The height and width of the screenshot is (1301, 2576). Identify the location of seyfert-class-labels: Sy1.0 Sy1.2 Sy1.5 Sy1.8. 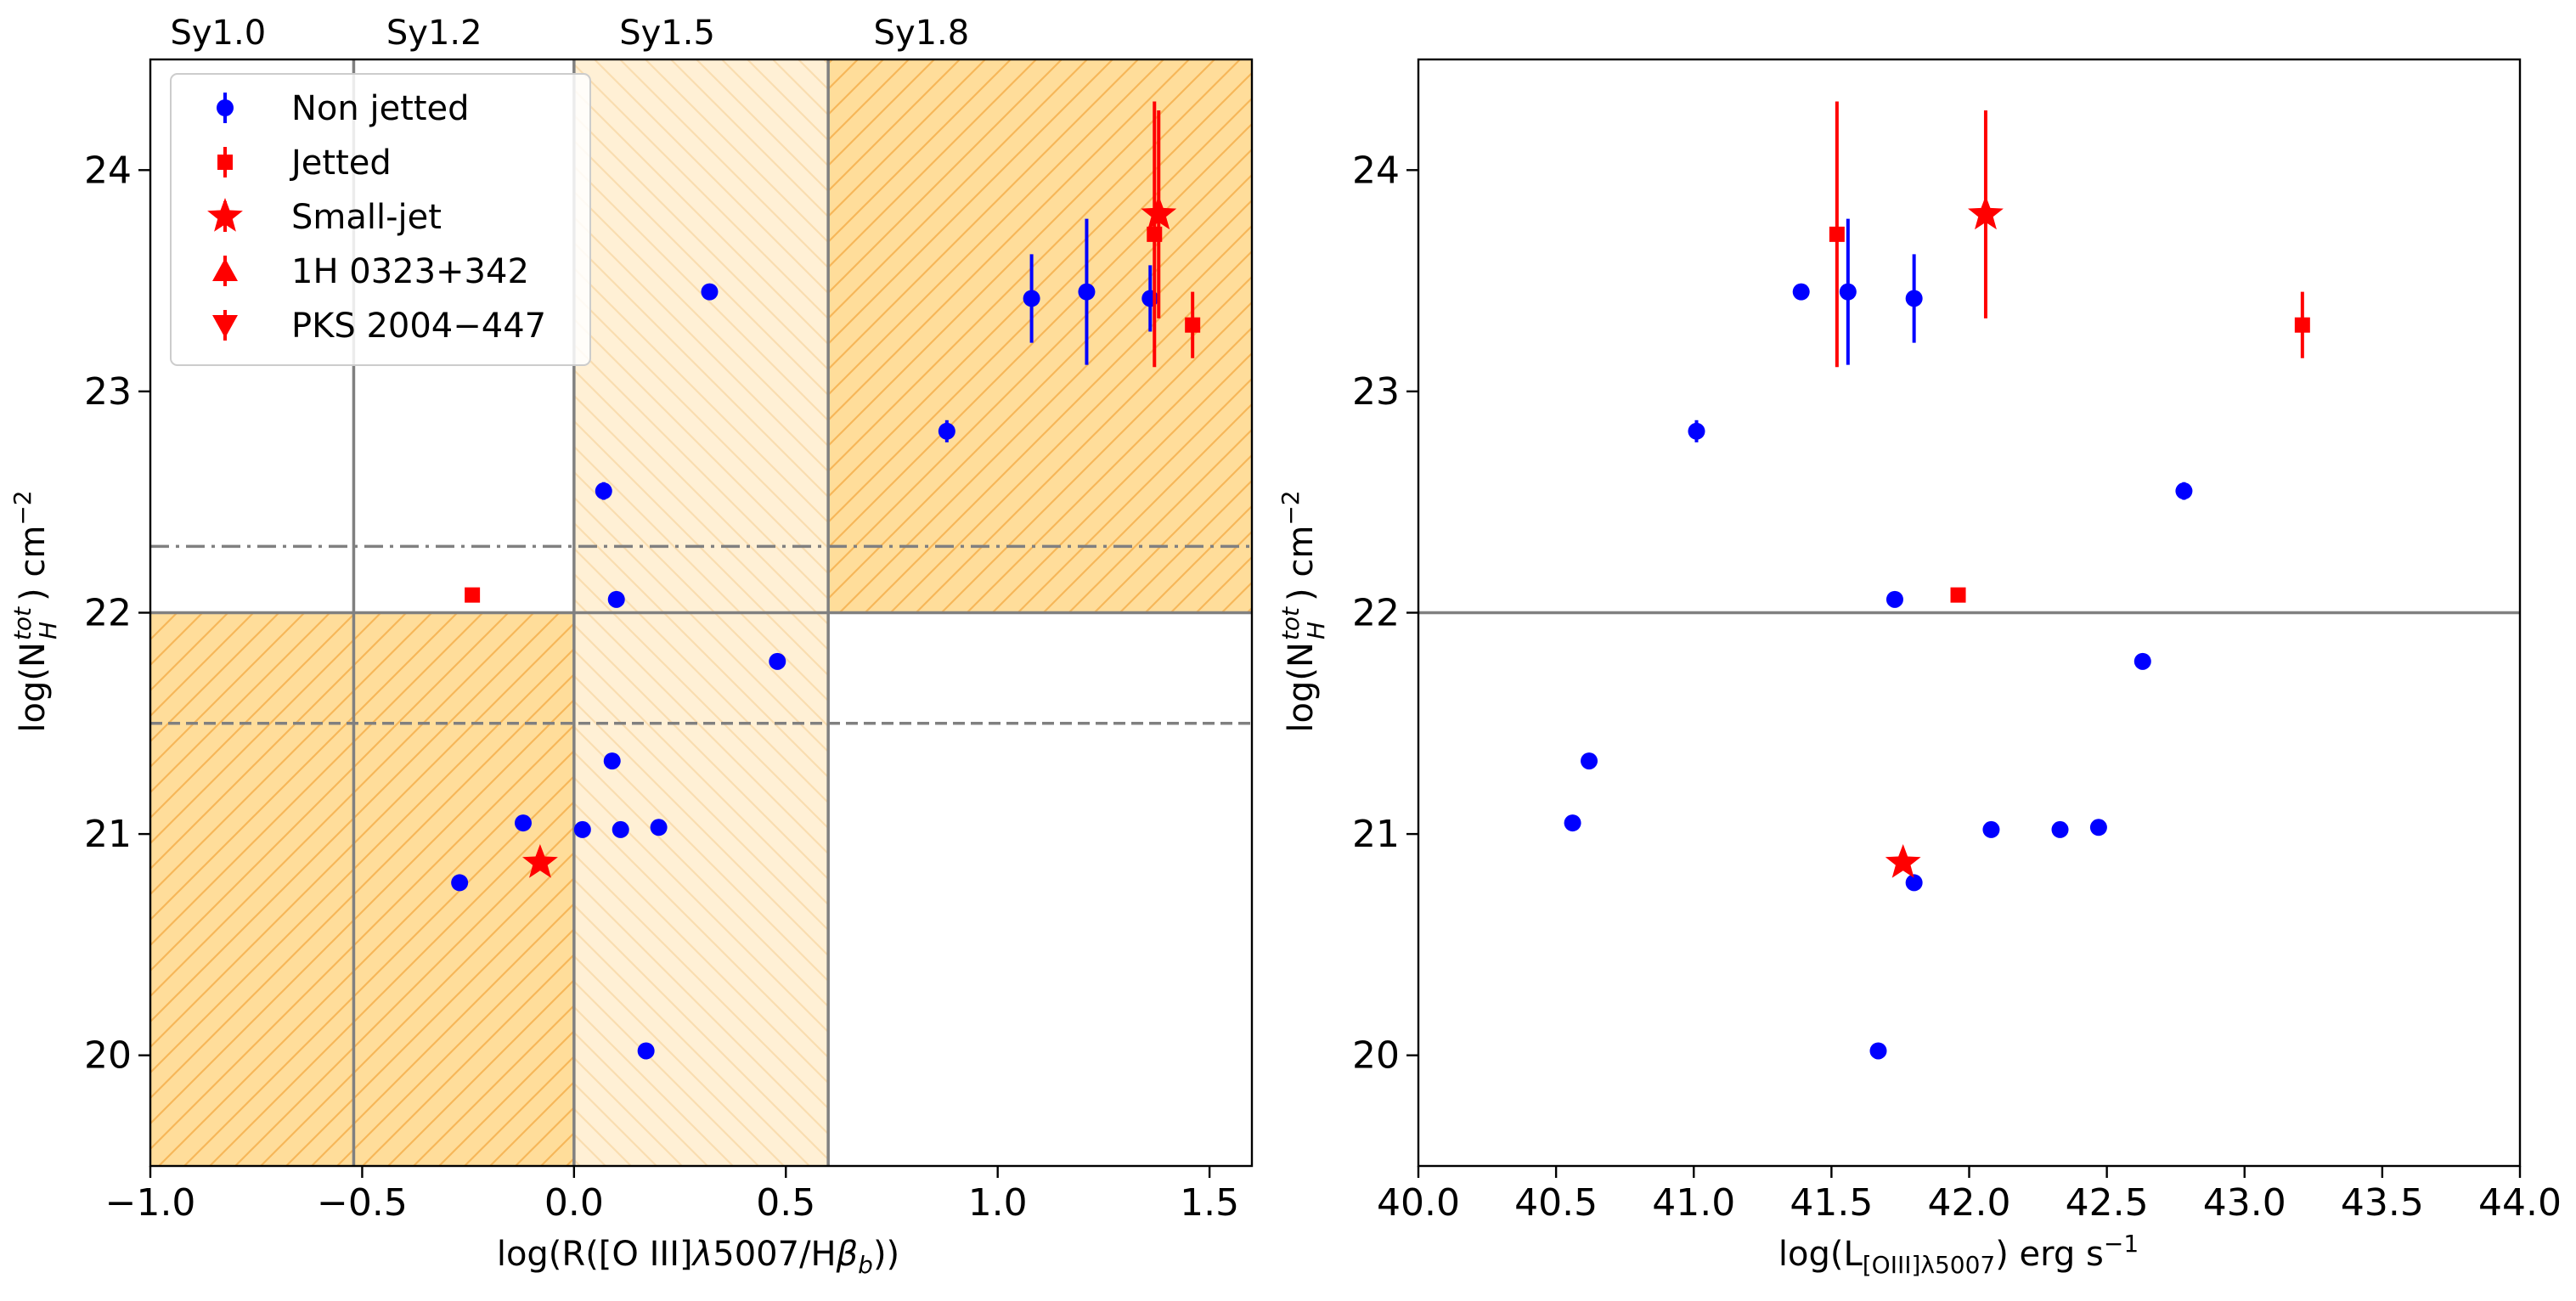
(569, 33).